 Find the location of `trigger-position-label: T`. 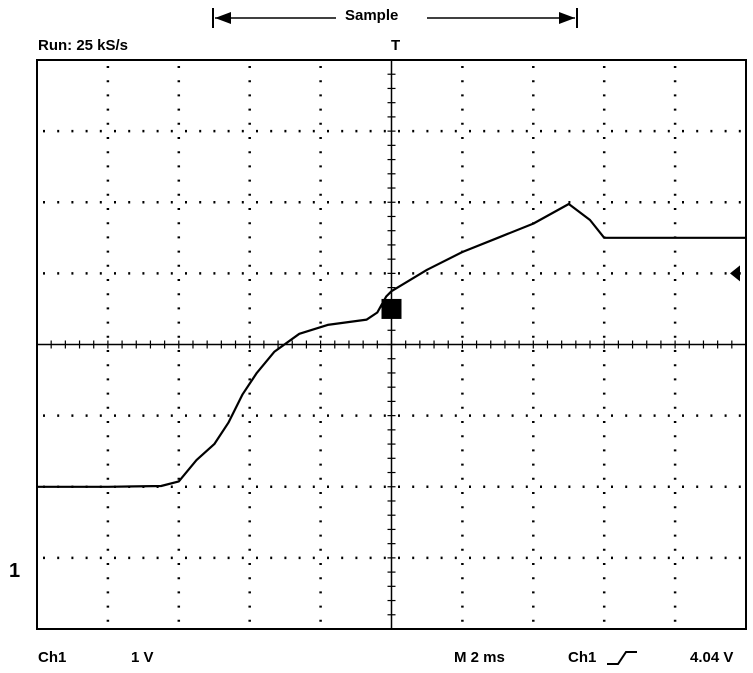

trigger-position-label: T is located at coordinates (396, 45).